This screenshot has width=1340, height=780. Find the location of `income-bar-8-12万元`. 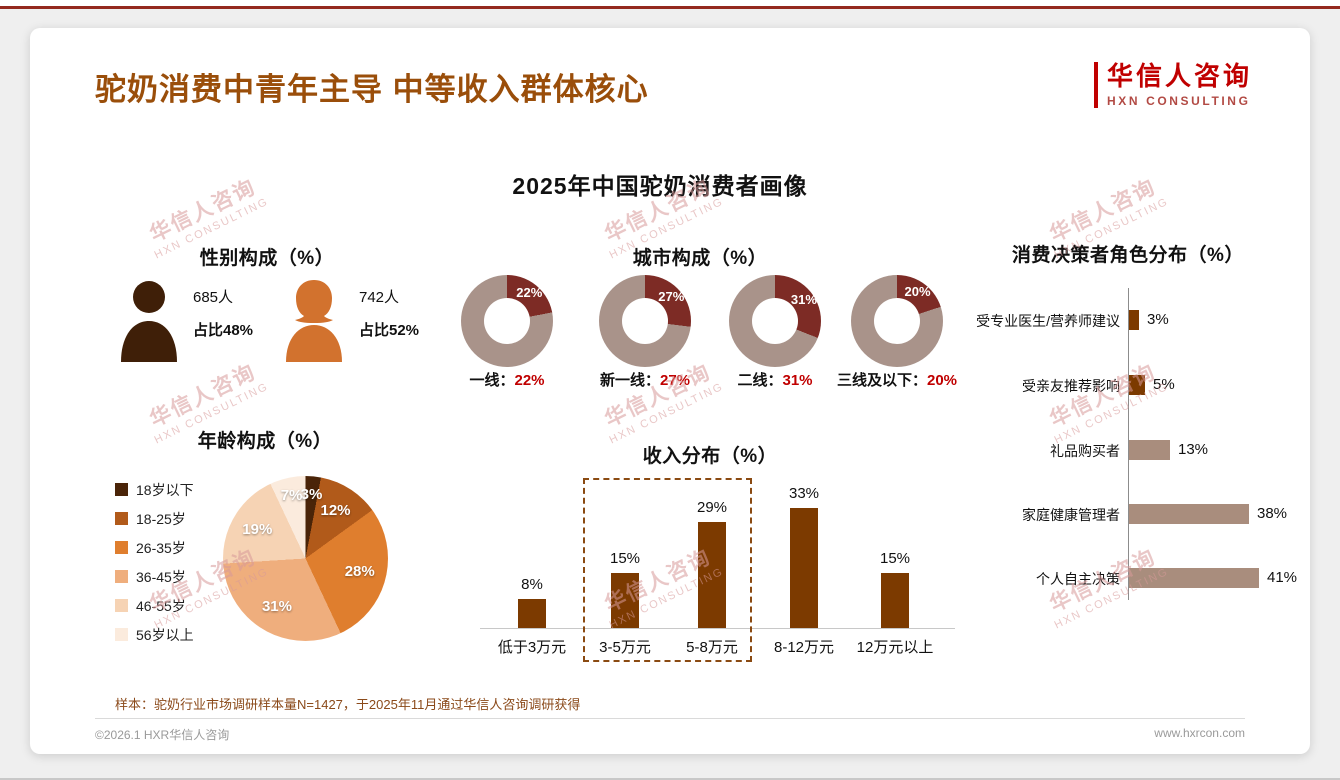

income-bar-8-12万元 is located at coordinates (804, 568).